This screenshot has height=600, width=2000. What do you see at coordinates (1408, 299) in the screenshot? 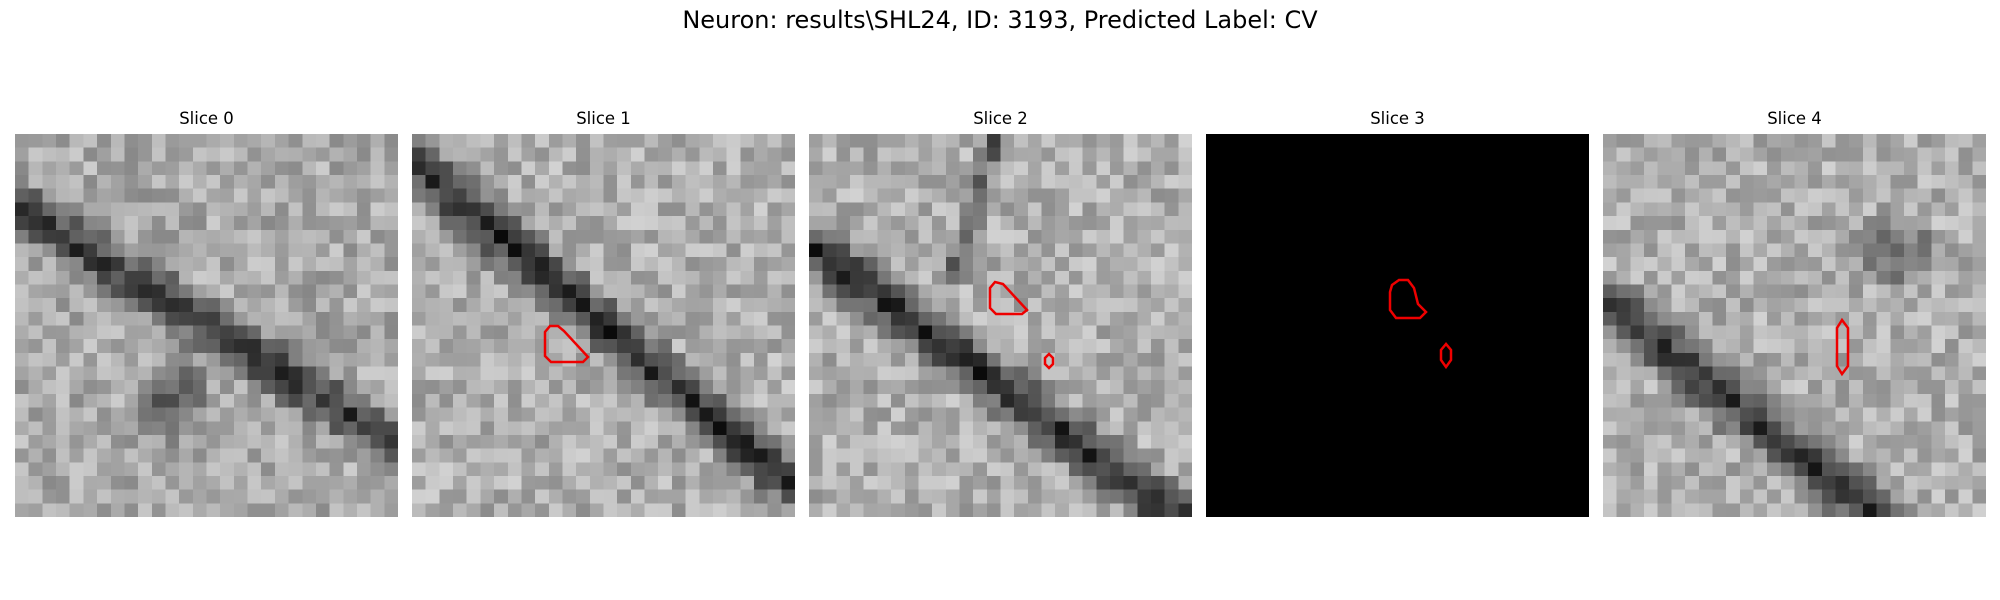
I see `contour-3a` at bounding box center [1408, 299].